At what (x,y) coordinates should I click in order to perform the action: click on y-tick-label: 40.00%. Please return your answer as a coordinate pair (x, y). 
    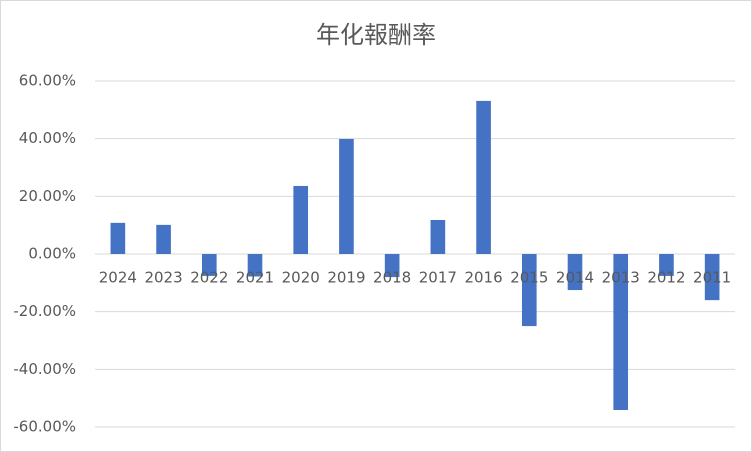
    Looking at the image, I should click on (47, 138).